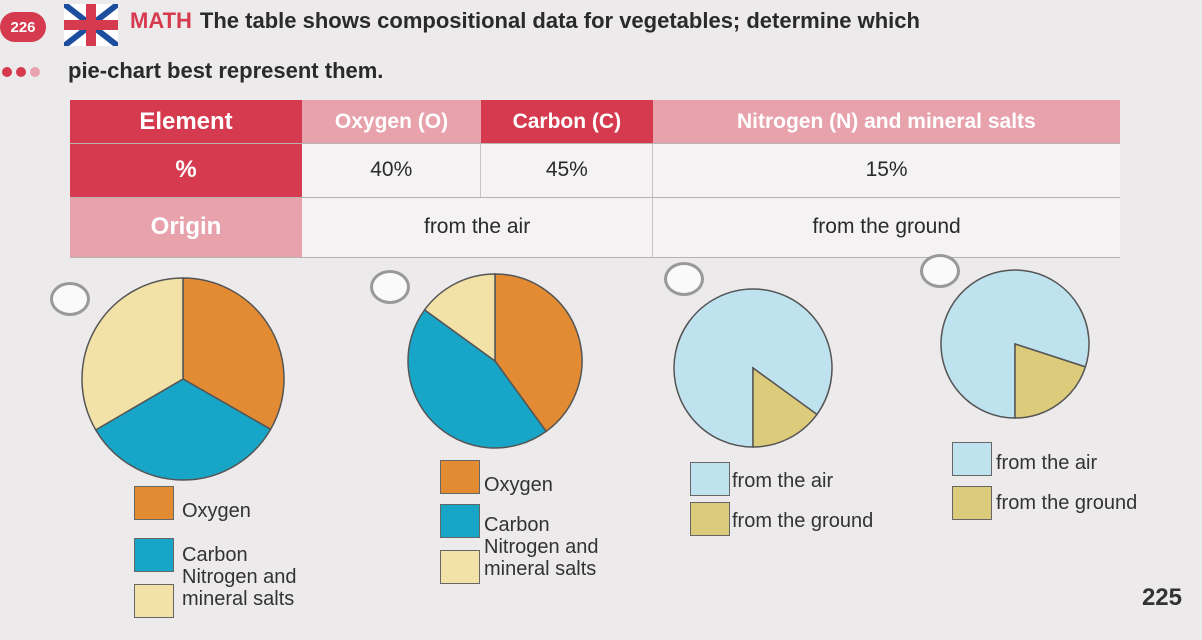 Image resolution: width=1202 pixels, height=640 pixels. Describe the element at coordinates (226, 70) in the screenshot. I see `question-line-2: pie-chart best represent them.` at that location.